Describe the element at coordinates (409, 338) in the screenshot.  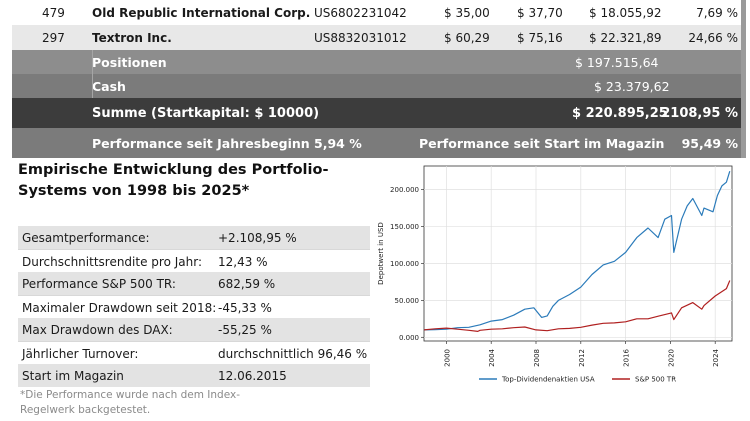
I see `y-tick-label: 0.000` at that location.